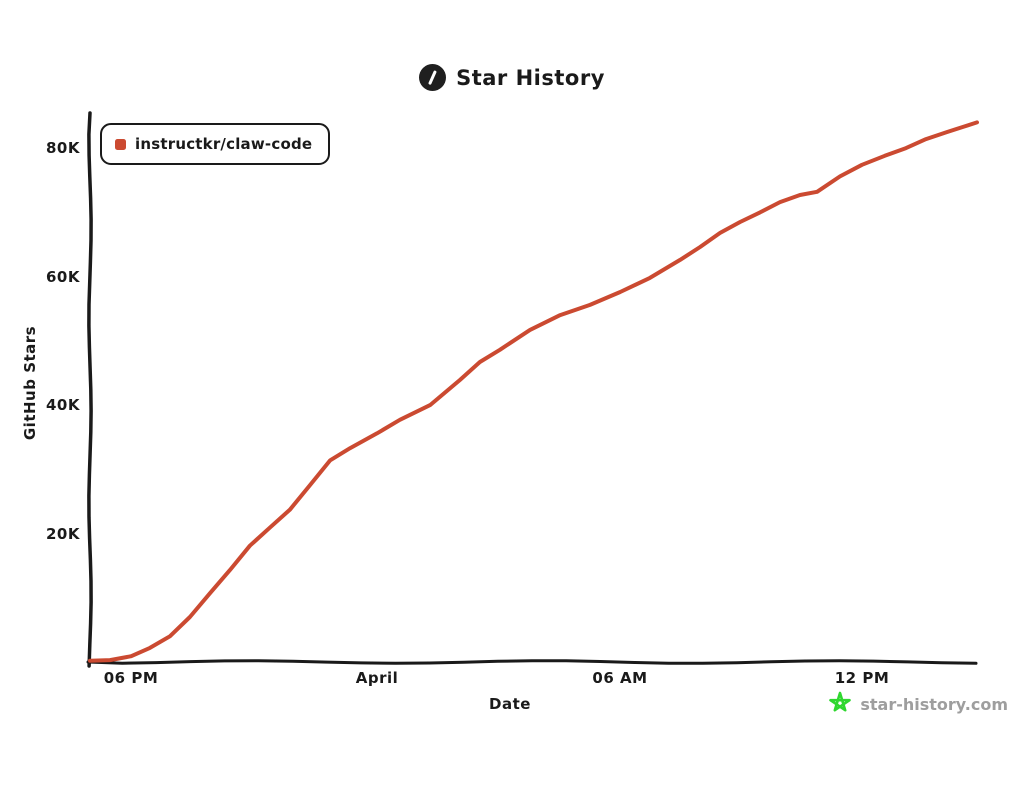 This screenshot has width=1024, height=785. I want to click on x-axis-title: Date, so click(510, 704).